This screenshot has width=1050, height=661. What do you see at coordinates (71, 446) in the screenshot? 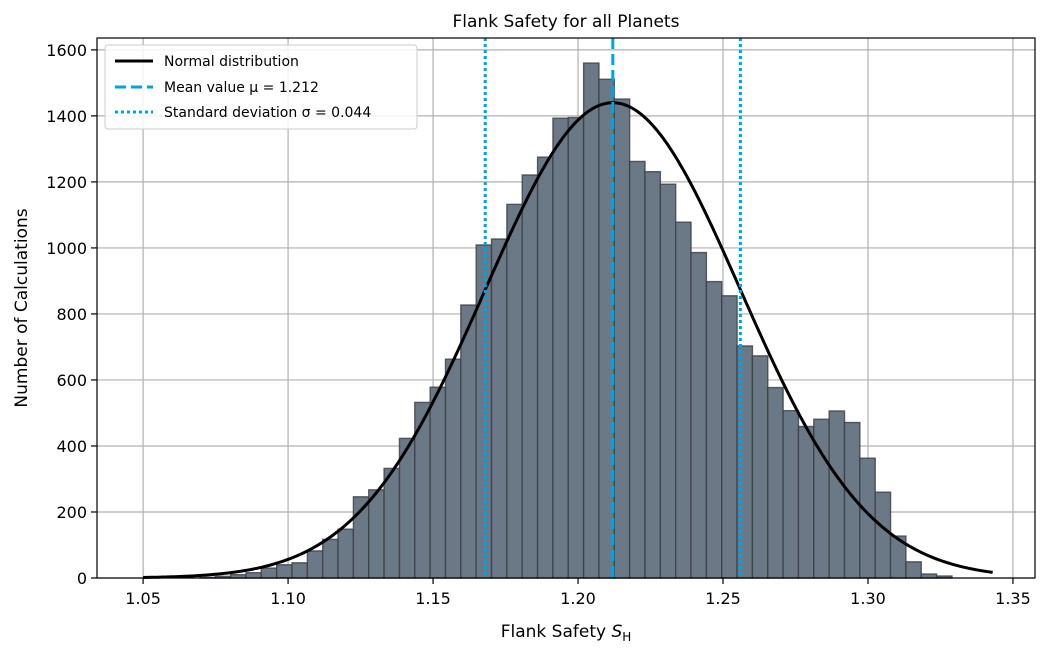
I see `y-tick-label: 400` at bounding box center [71, 446].